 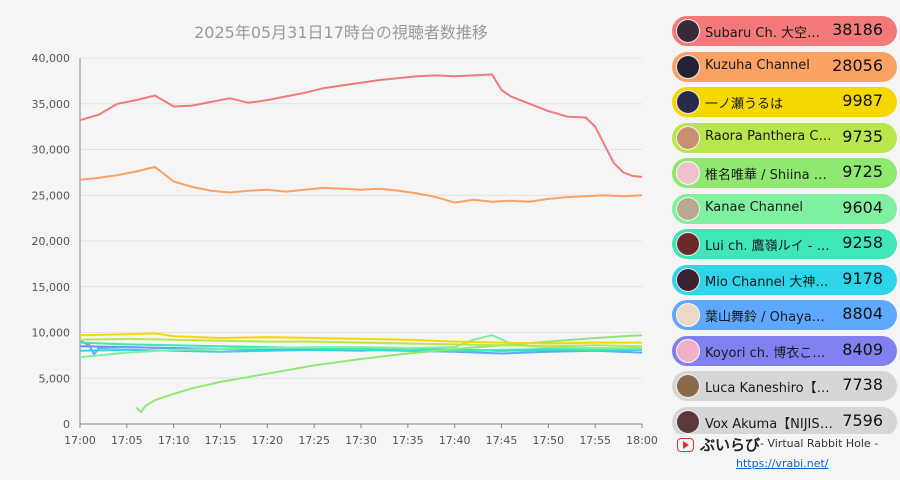 I want to click on legend-channel-name: Luca Kaneshiro【NIJISANJI EN】, so click(x=769, y=388).